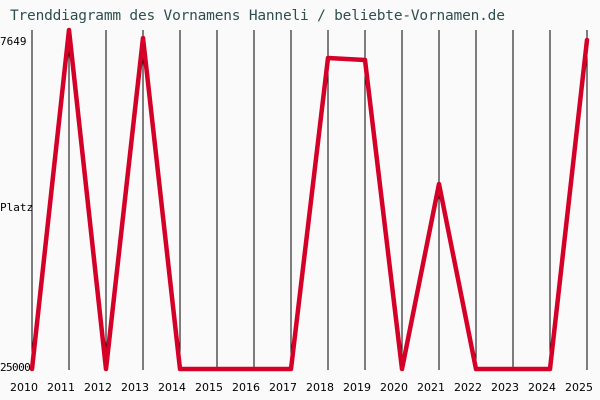 The image size is (600, 400). Describe the element at coordinates (61, 387) in the screenshot. I see `x-label-2011: 2011` at that location.